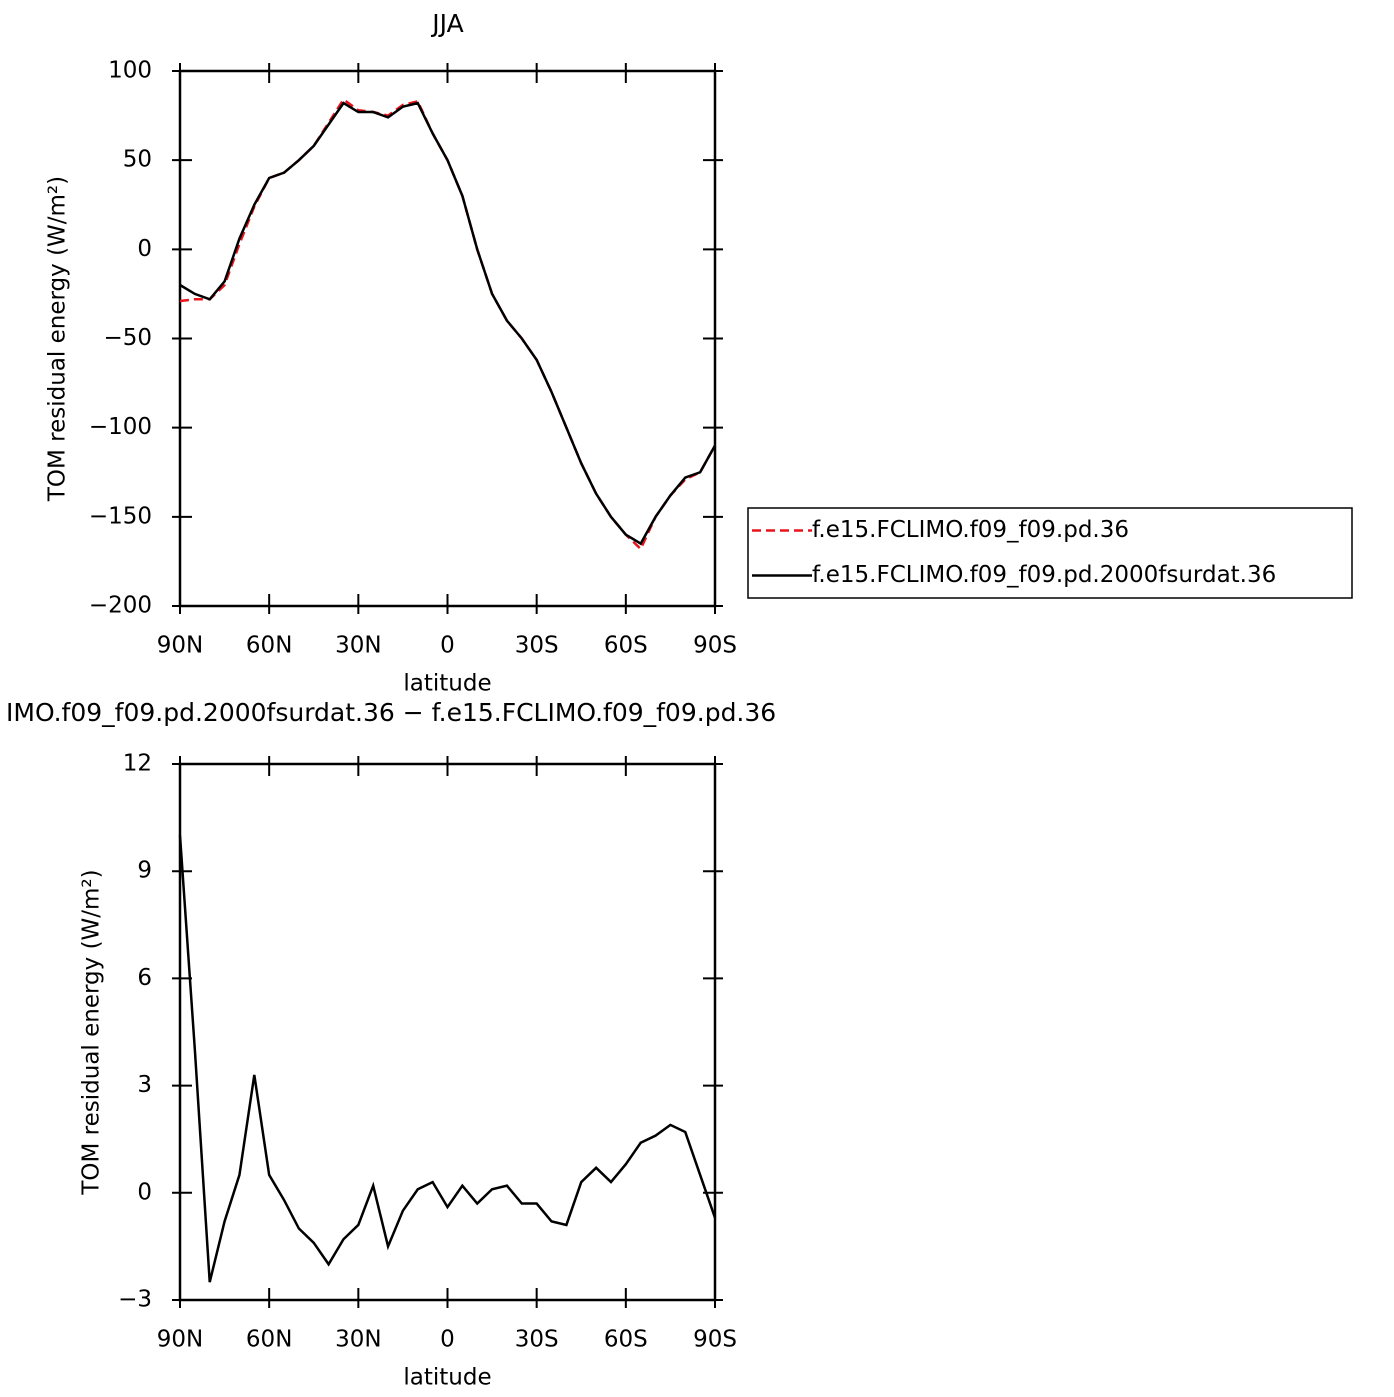  Describe the element at coordinates (970, 530) in the screenshot. I see `legend-label: f.e15.FCLIMO.f09_f09.pd.36` at that location.